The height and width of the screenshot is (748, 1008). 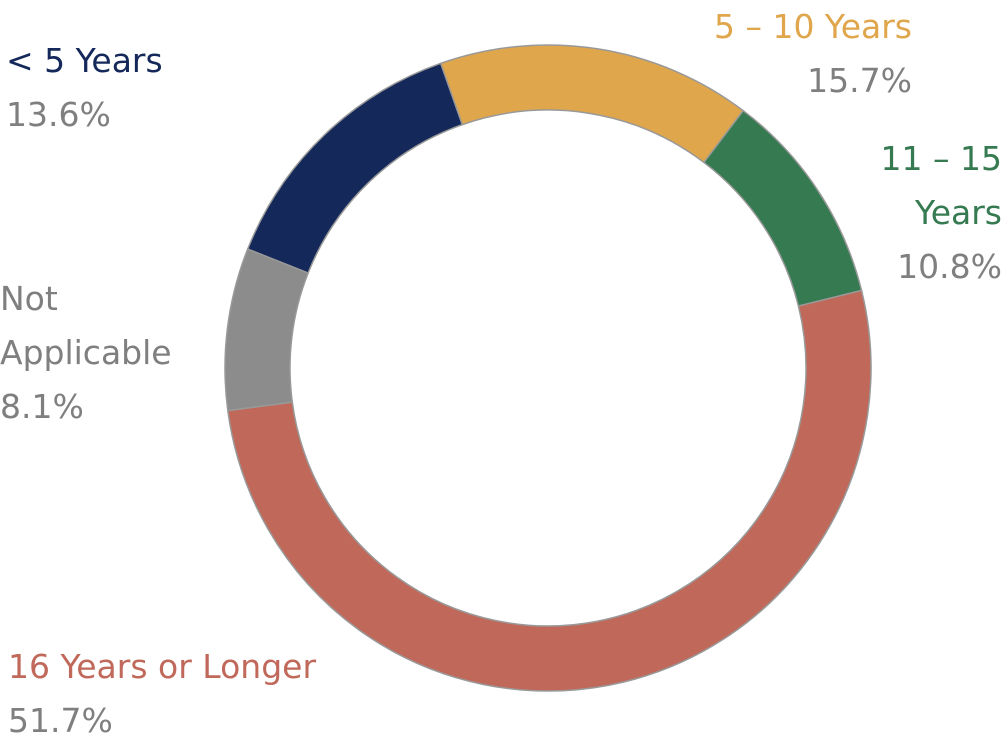 What do you see at coordinates (218, 694) in the screenshot?
I see `data-label: 16 Years or Longer 51.7%` at bounding box center [218, 694].